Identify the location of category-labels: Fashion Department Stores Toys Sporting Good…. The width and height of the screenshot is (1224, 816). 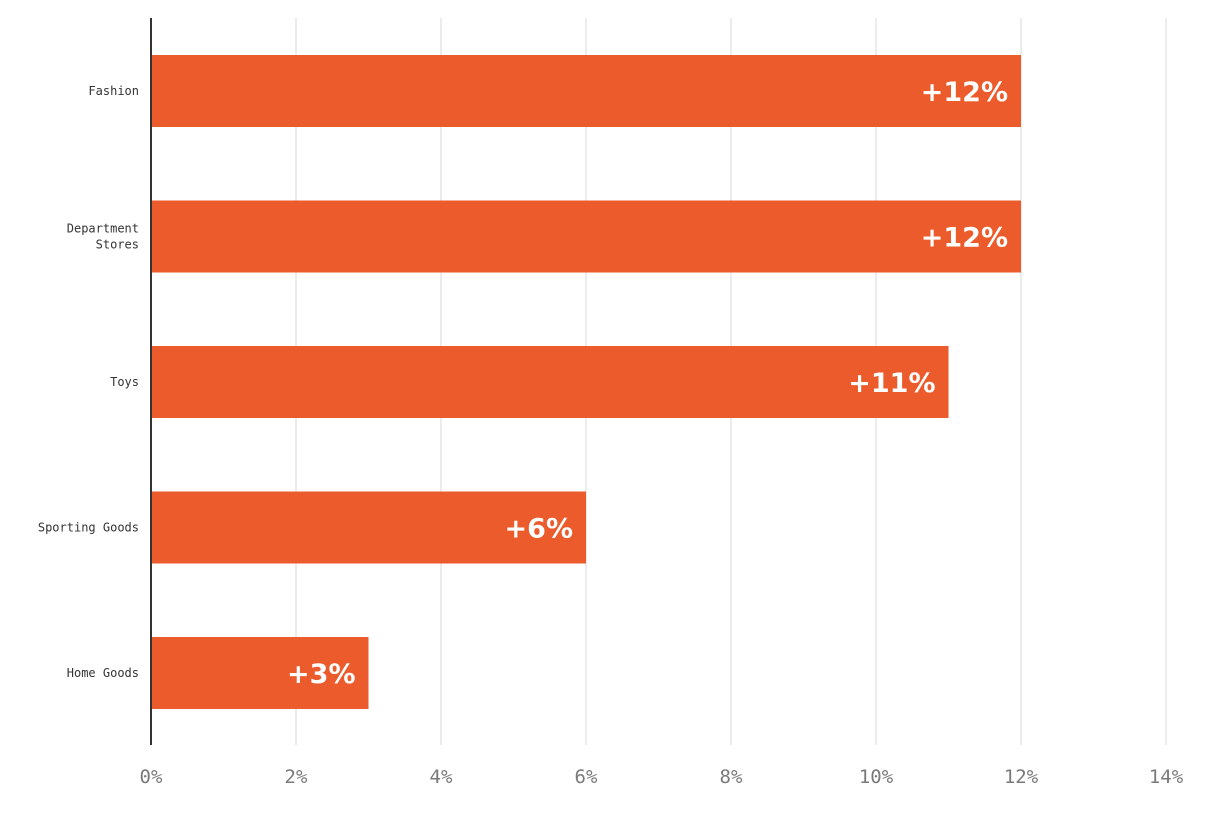
(88, 382).